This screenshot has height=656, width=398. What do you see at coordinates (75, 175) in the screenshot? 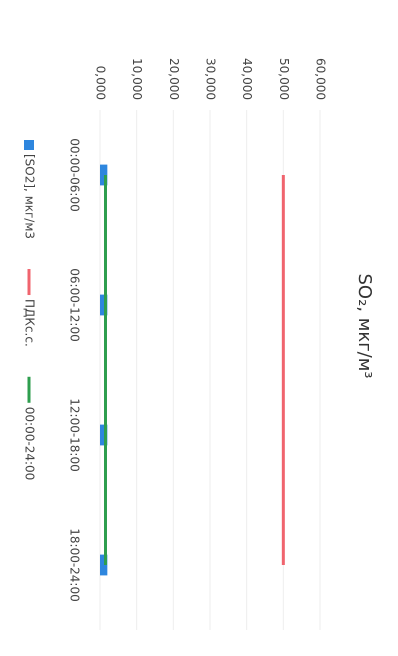
I see `x-tick-label: 00:00-06:00` at bounding box center [75, 175].